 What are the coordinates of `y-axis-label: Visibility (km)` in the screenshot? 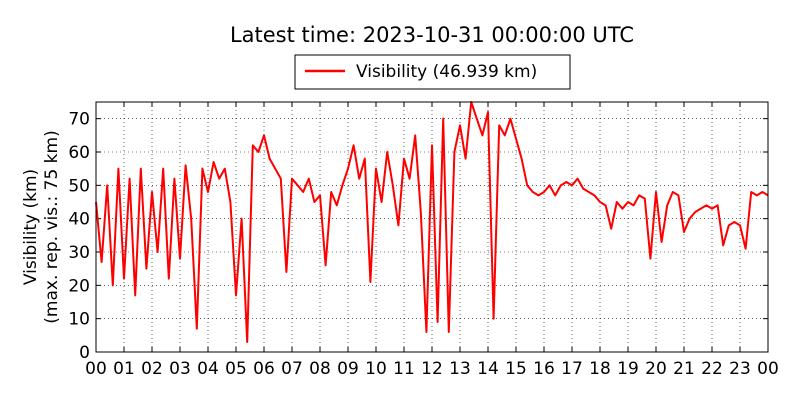 It's located at (31, 227).